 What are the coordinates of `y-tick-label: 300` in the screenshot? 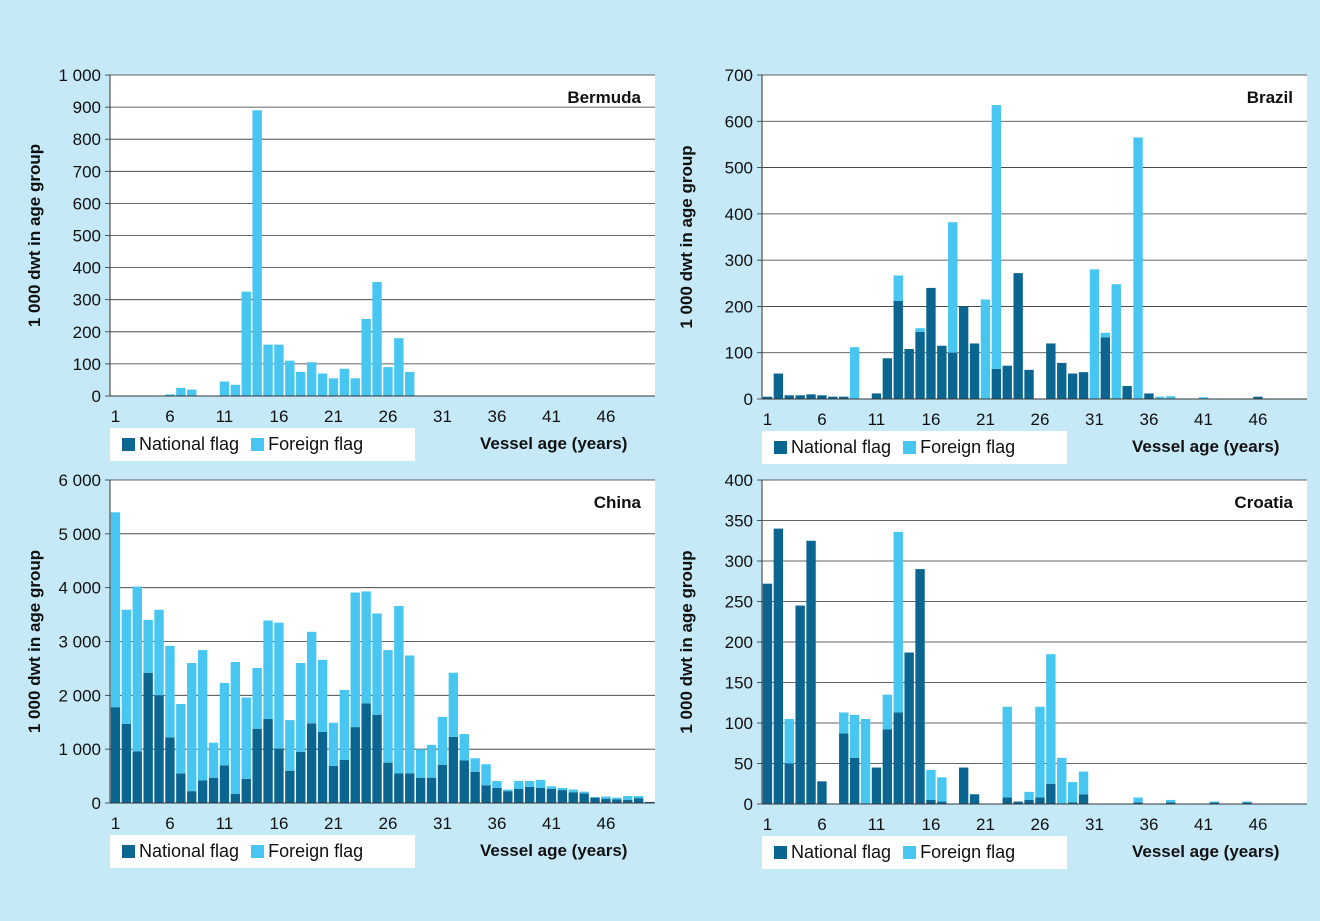 It's located at (87, 300).